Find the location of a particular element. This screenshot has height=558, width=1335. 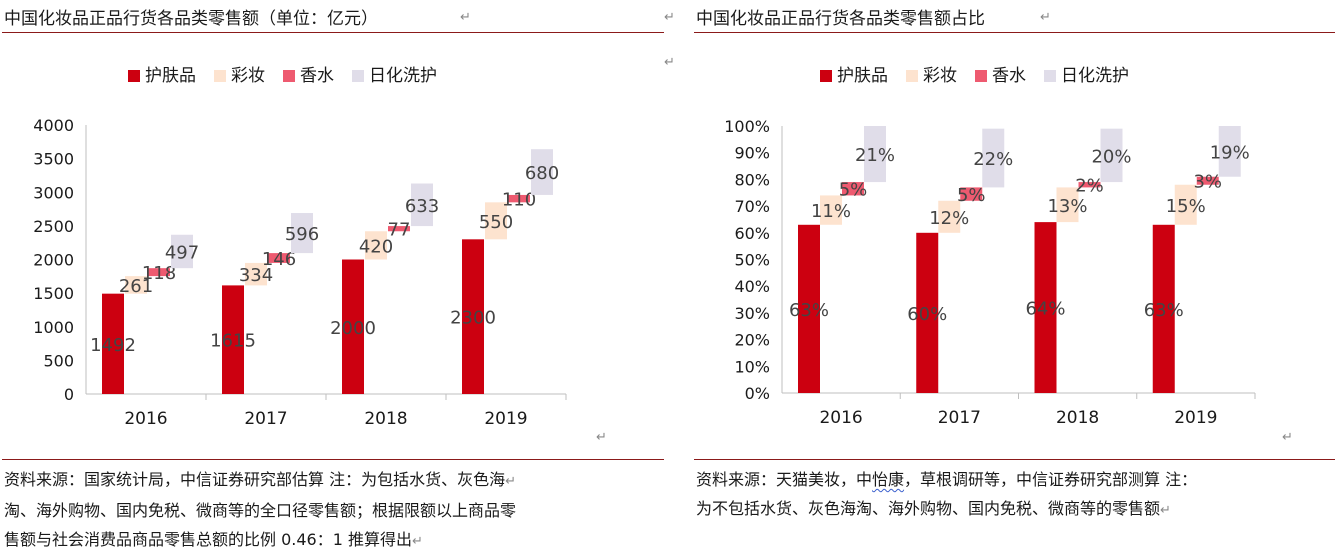

bar-彩妆-2019 is located at coordinates (496, 221).